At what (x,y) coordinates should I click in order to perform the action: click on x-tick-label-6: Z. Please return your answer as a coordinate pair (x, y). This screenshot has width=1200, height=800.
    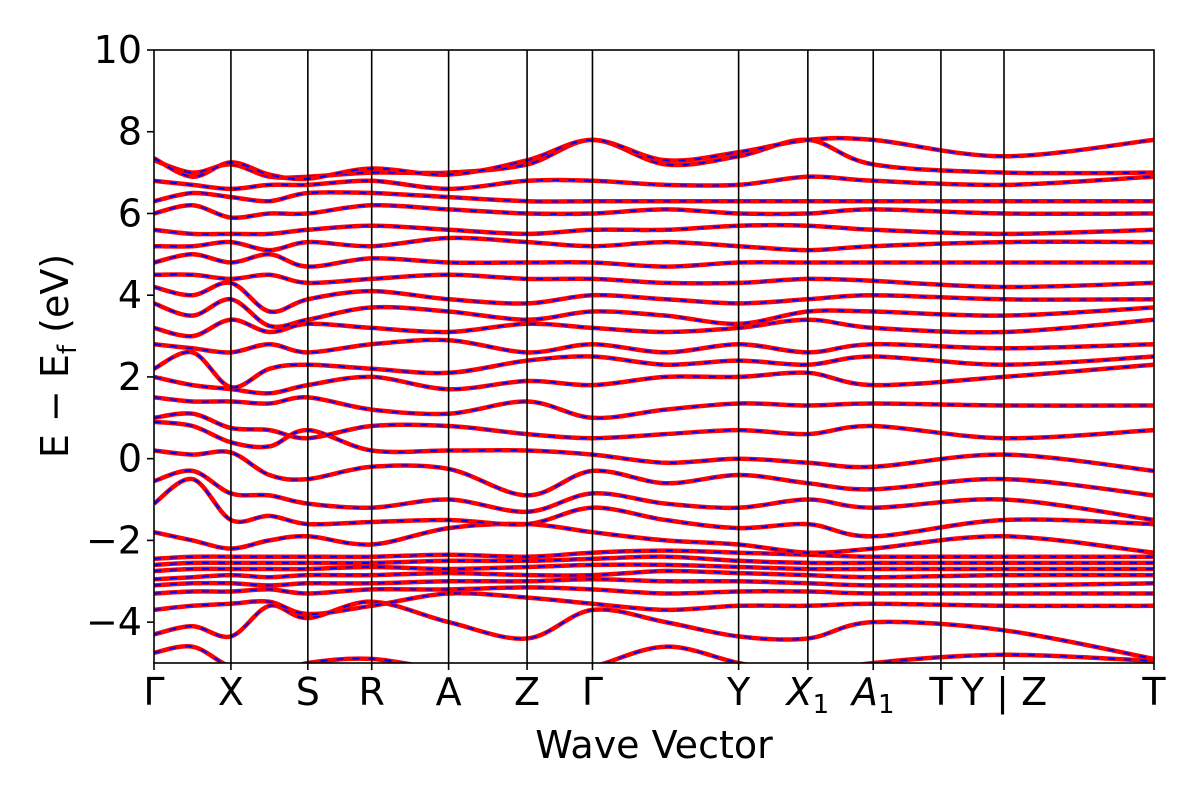
    Looking at the image, I should click on (527, 692).